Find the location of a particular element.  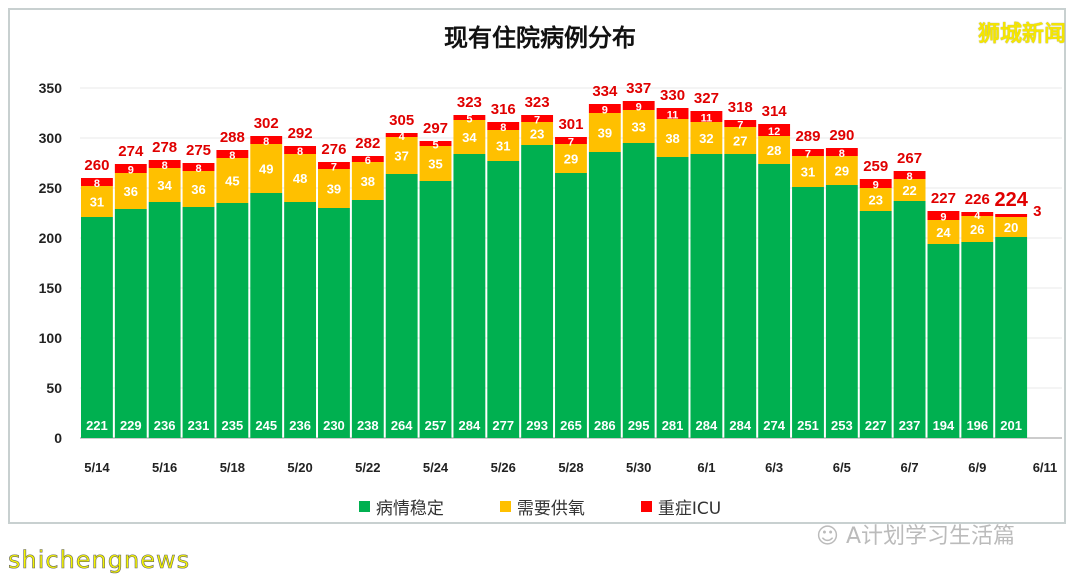

total-label: 297 is located at coordinates (435, 128).